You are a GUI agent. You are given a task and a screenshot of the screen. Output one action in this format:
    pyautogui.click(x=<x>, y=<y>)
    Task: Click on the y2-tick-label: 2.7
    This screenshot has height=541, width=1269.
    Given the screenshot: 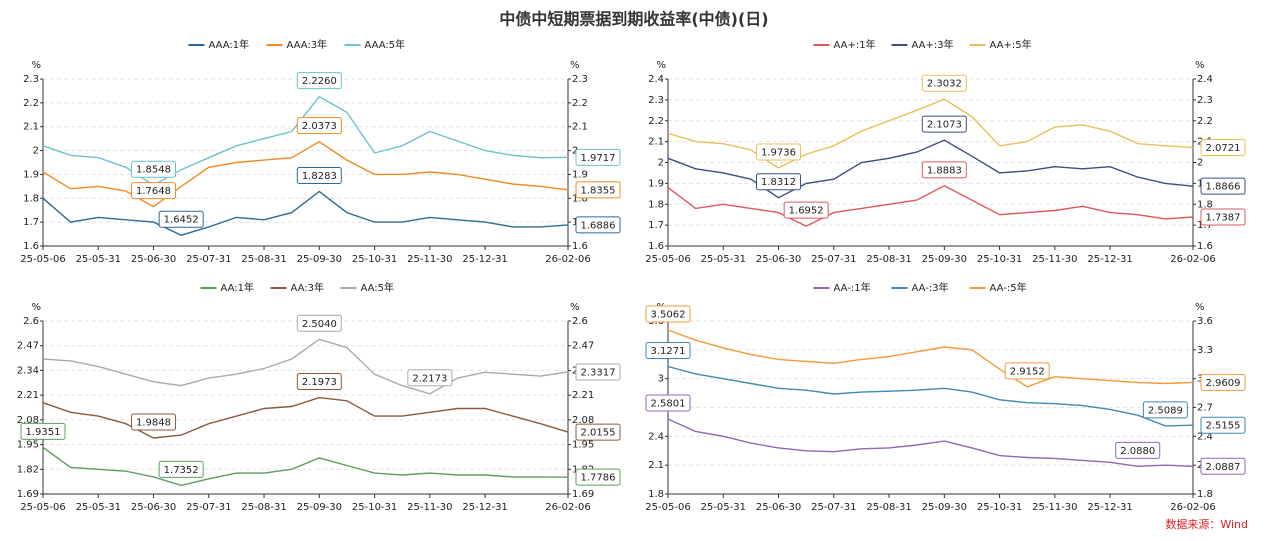 What is the action you would take?
    pyautogui.click(x=1205, y=408)
    